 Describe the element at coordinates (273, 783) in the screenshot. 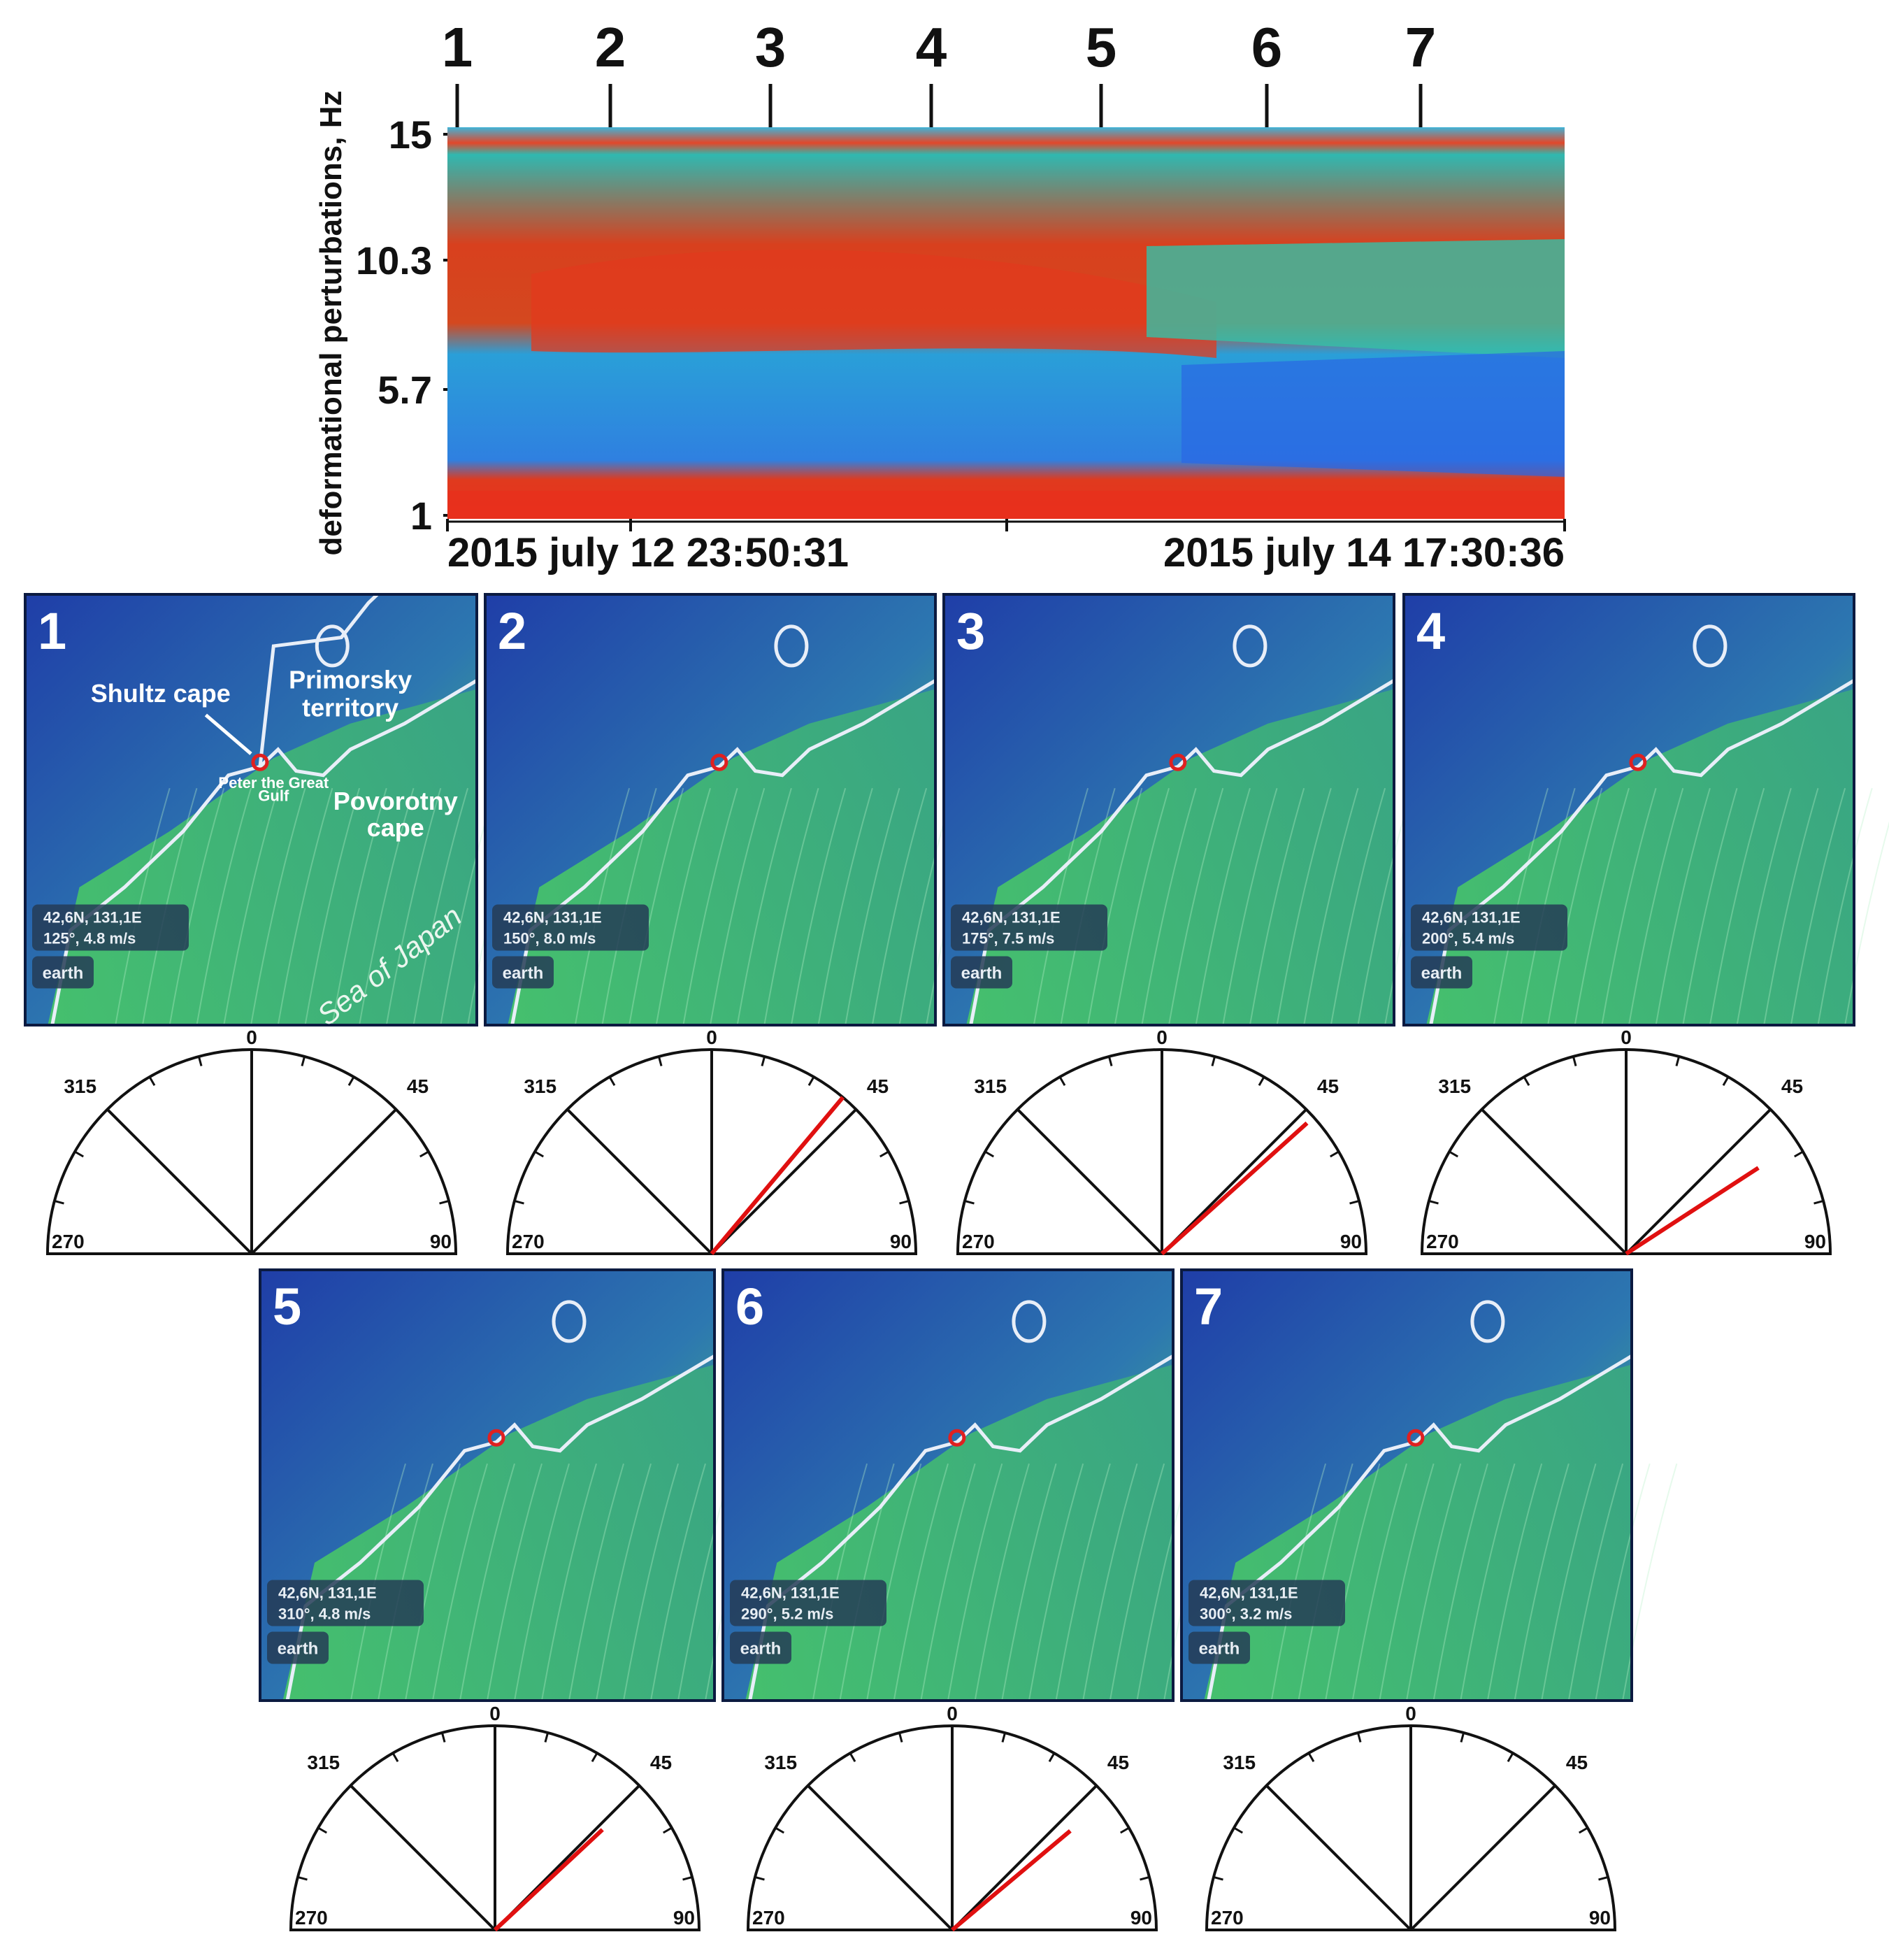

I see `label-gulf-1: Peter the Great` at that location.